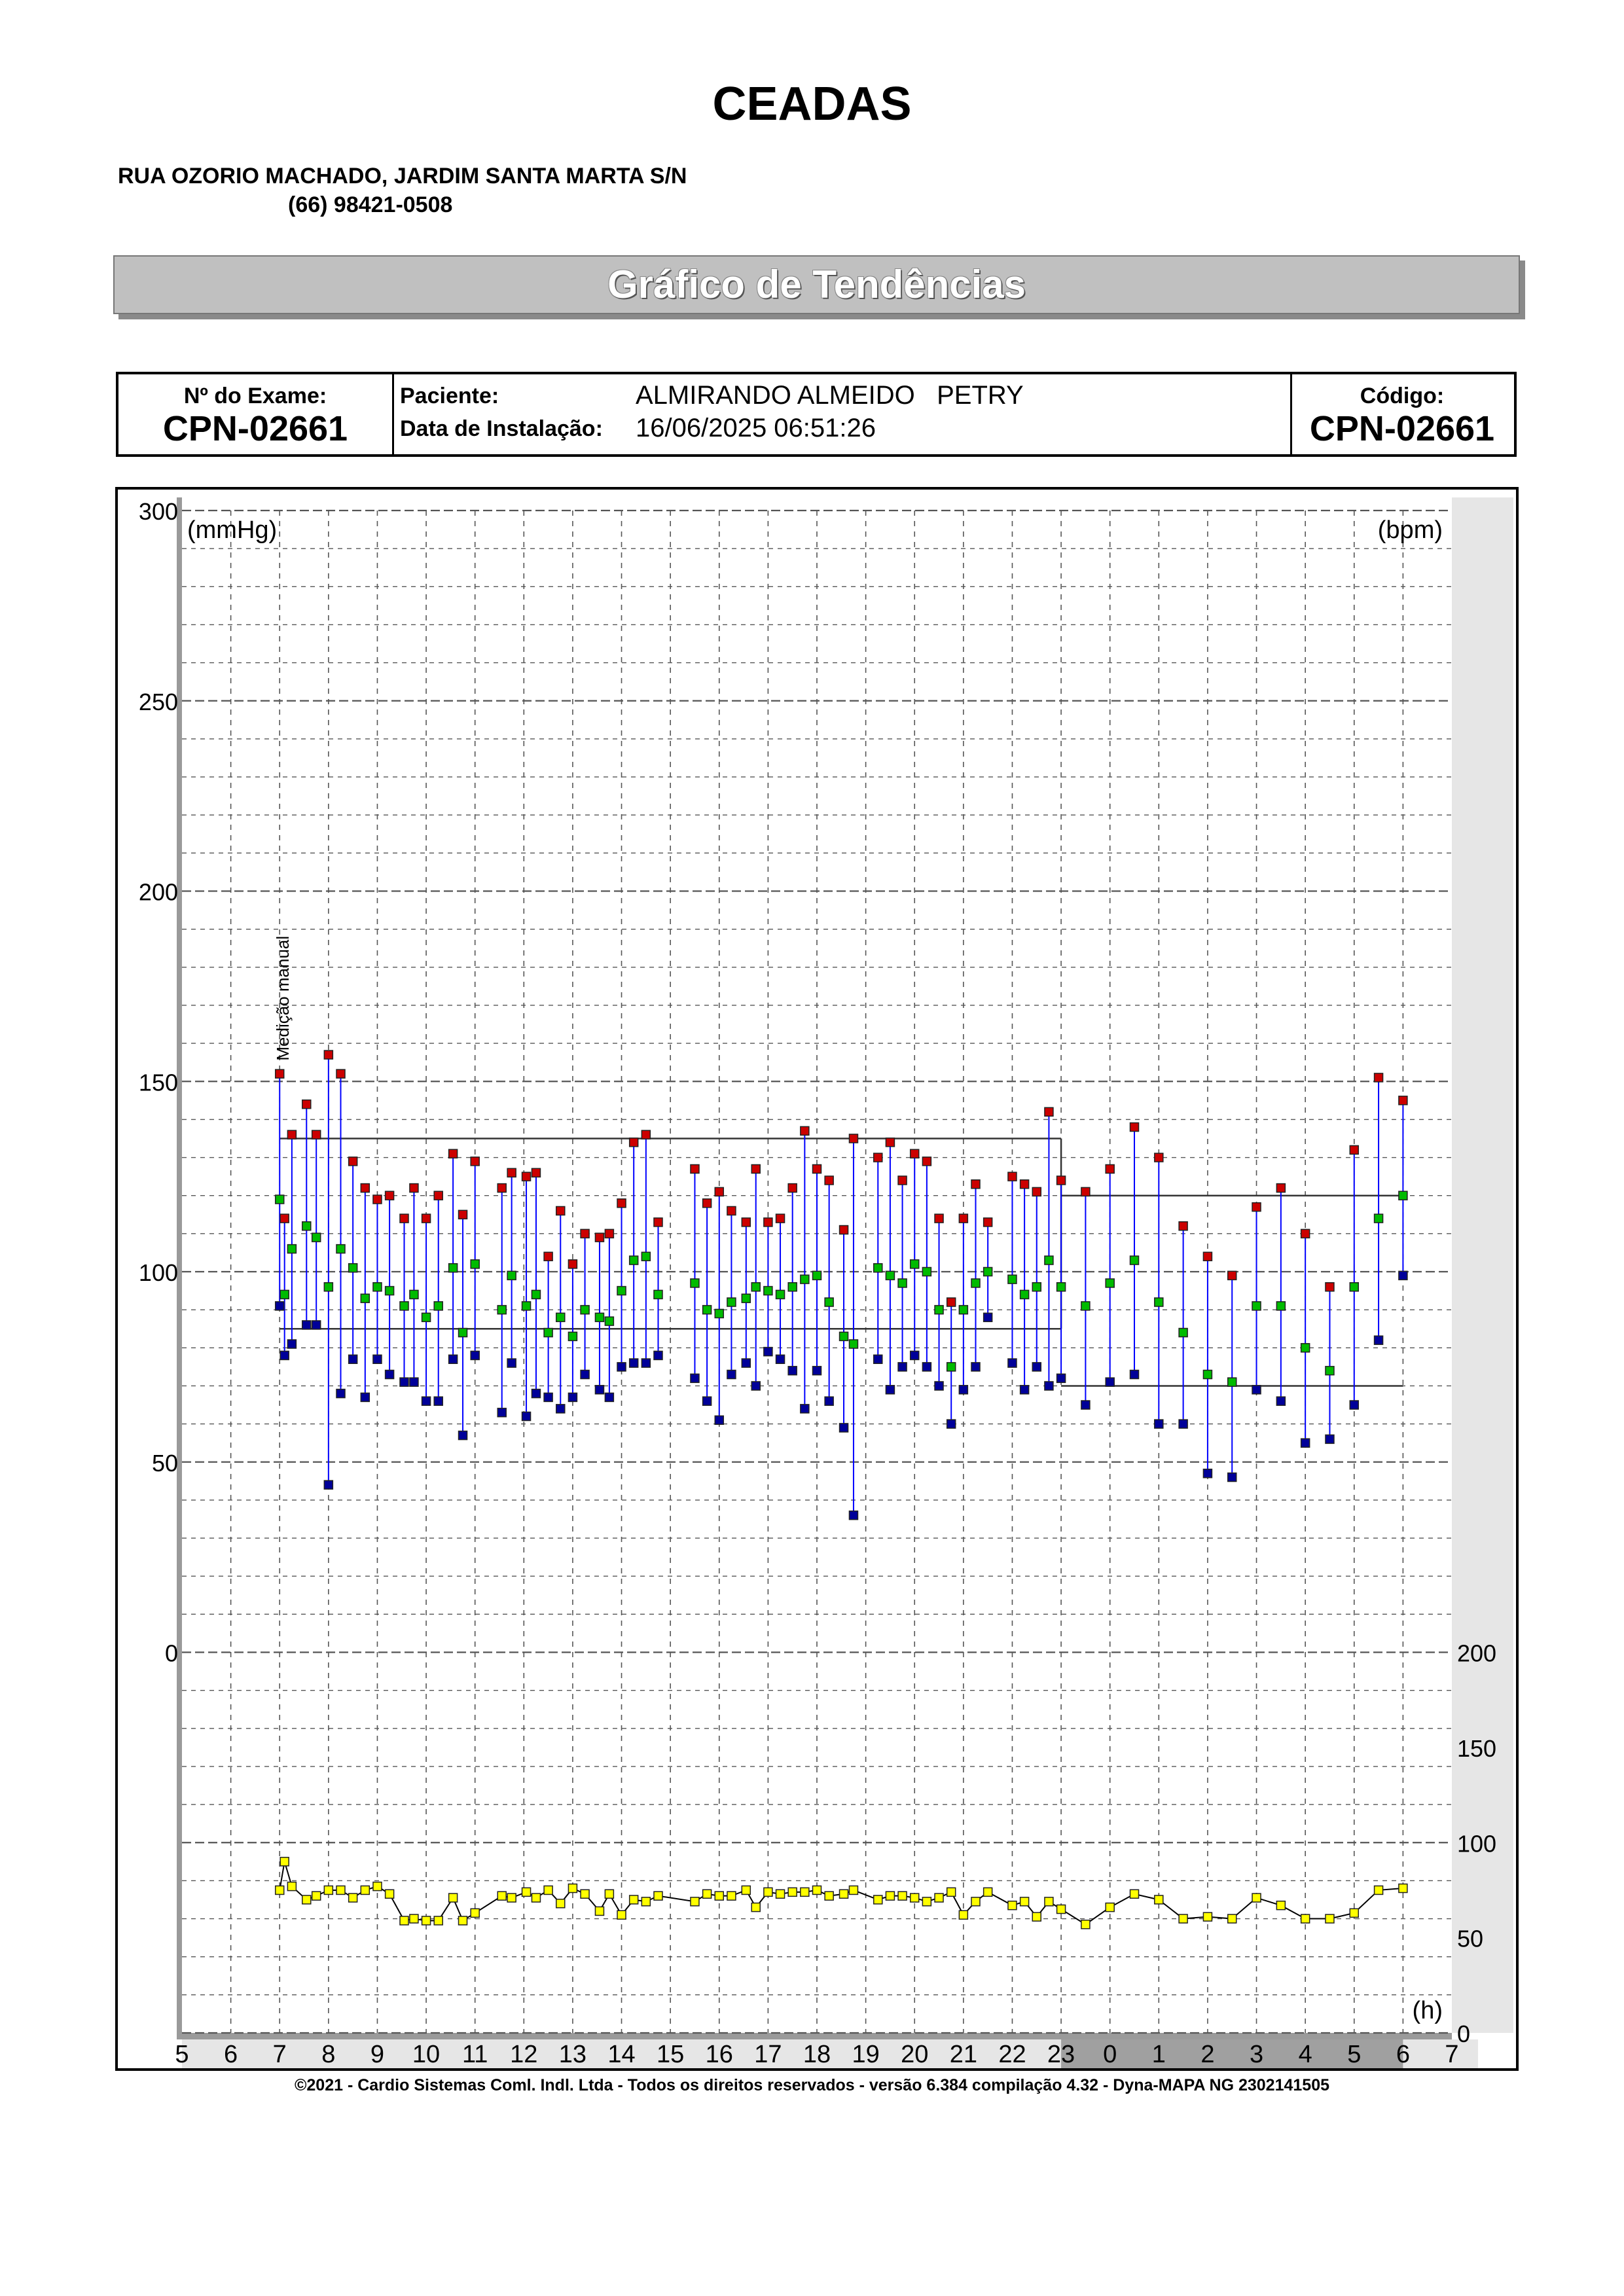 The image size is (1624, 2296). Describe the element at coordinates (756, 428) in the screenshot. I see `install-date-value: 16/06/2025 06:51:26` at that location.